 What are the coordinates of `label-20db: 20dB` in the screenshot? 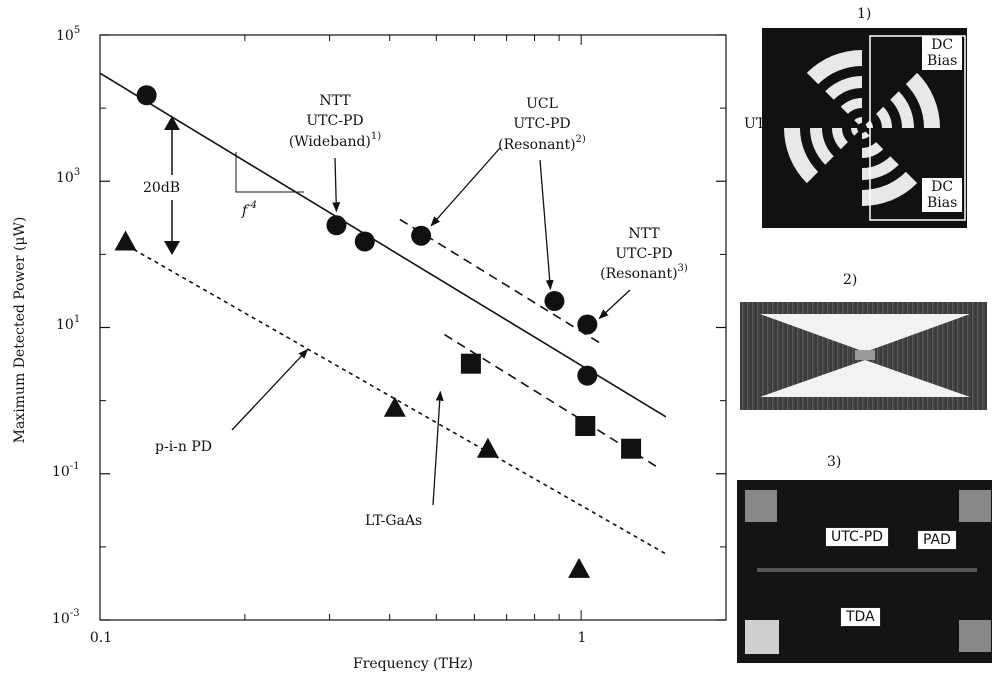 It's located at (161, 188).